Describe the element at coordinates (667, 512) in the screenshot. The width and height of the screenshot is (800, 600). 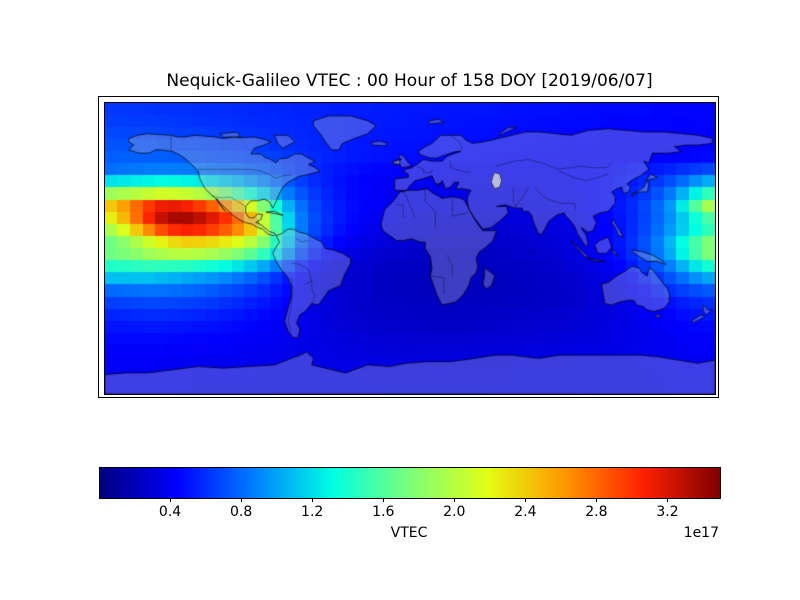
I see `colorbar-tick-label: 3.2` at that location.